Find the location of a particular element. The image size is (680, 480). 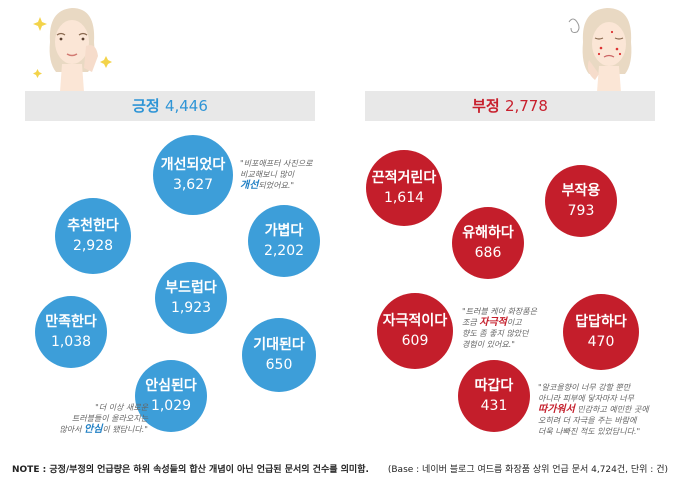

troubled-woman-illustration is located at coordinates (600, 50).